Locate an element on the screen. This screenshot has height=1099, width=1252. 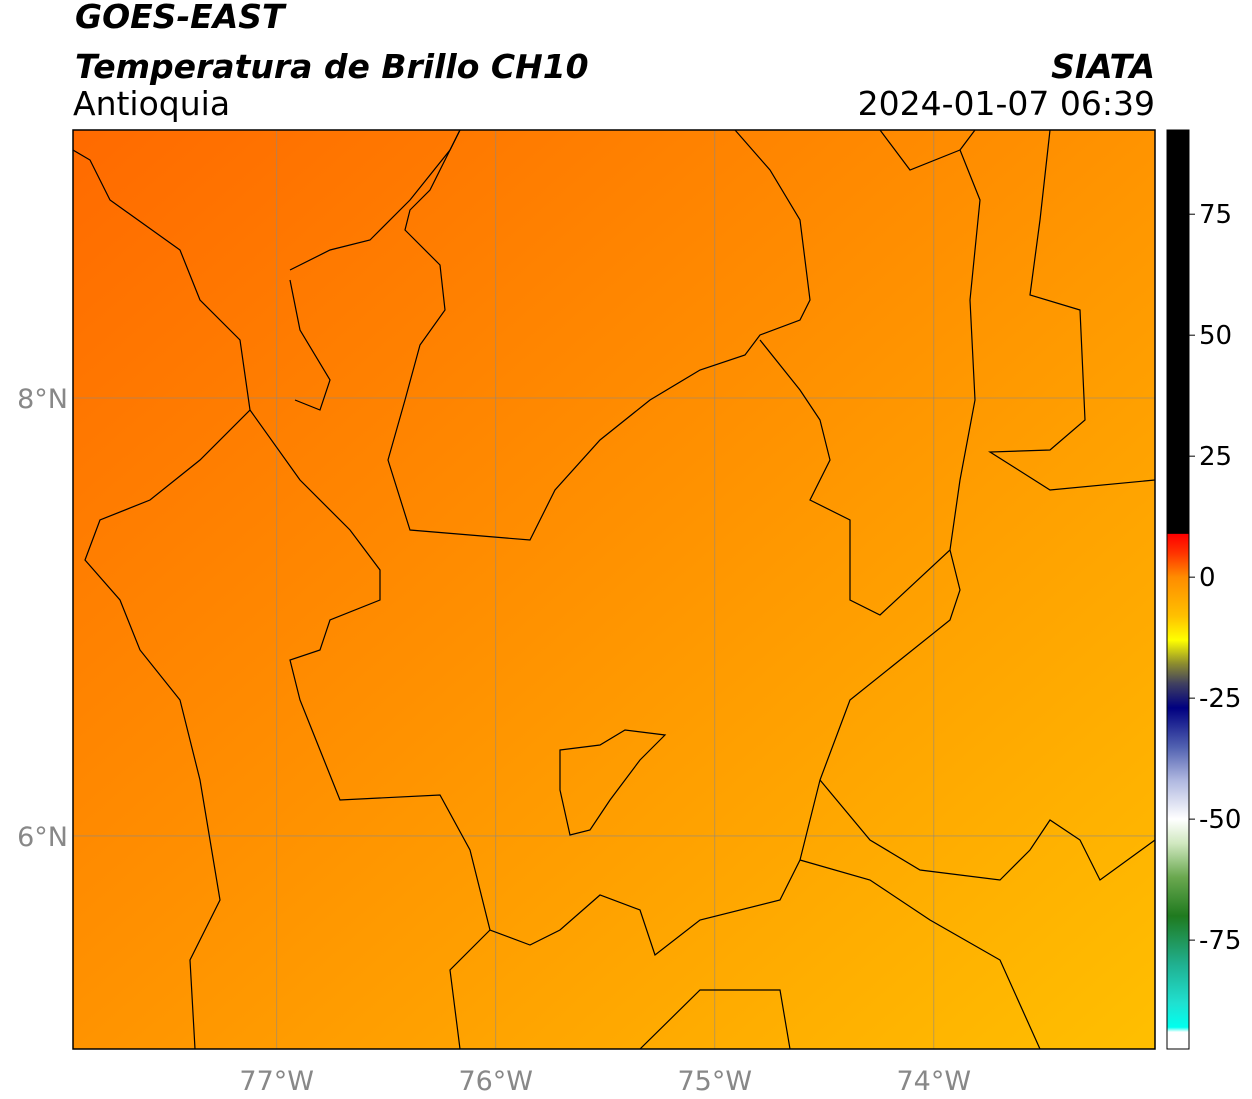
x-tick-label: 74°W is located at coordinates (934, 1081).